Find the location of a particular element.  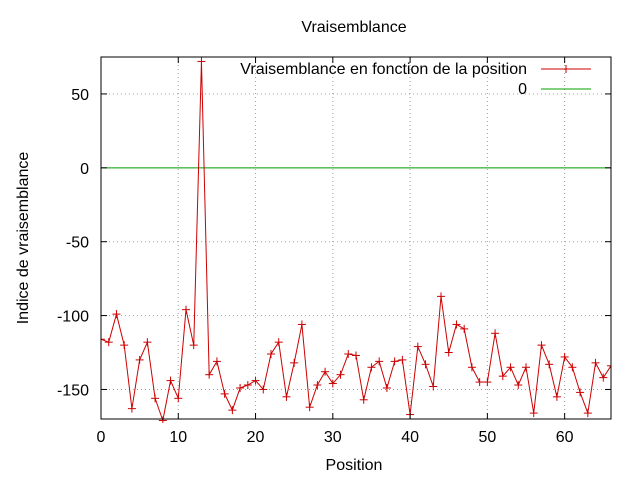

x-tick-label: 40 is located at coordinates (410, 437).